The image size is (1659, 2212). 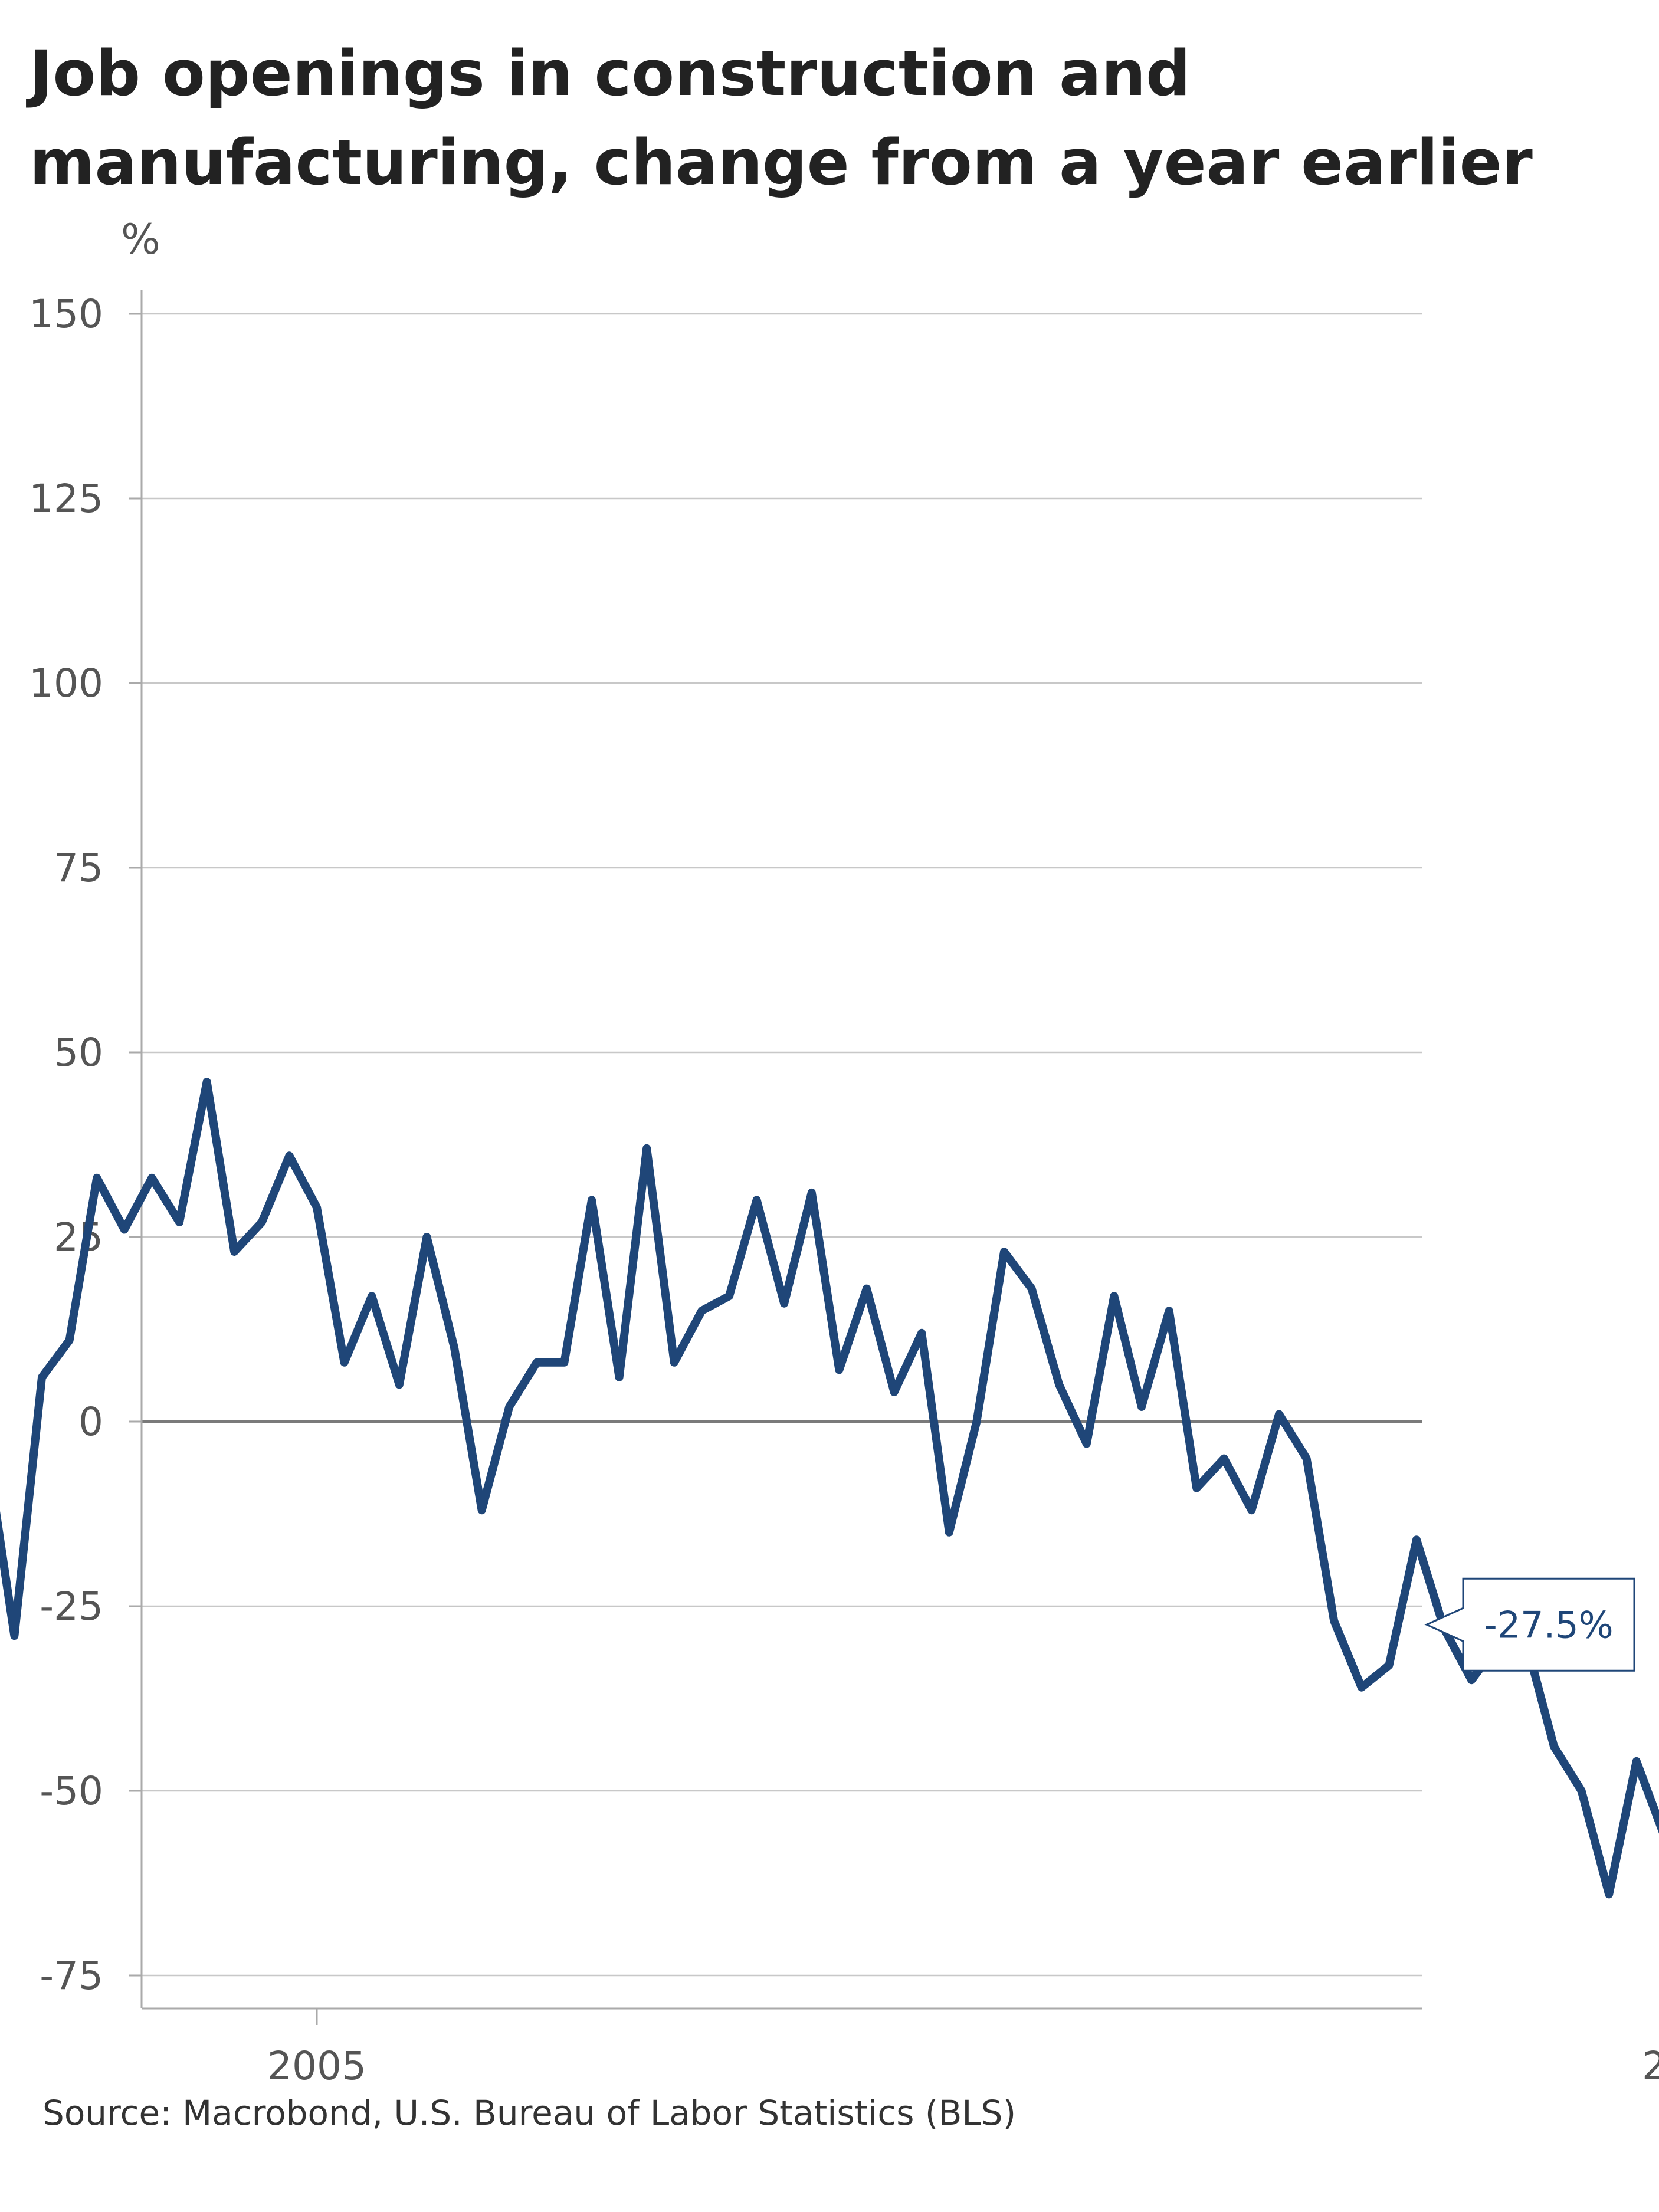 What do you see at coordinates (66, 683) in the screenshot?
I see `y-tick-label: 100` at bounding box center [66, 683].